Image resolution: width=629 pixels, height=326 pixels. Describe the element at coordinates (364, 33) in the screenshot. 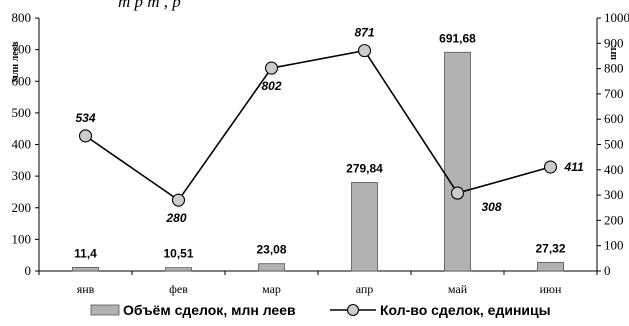

I see `line-data-label: 871` at that location.